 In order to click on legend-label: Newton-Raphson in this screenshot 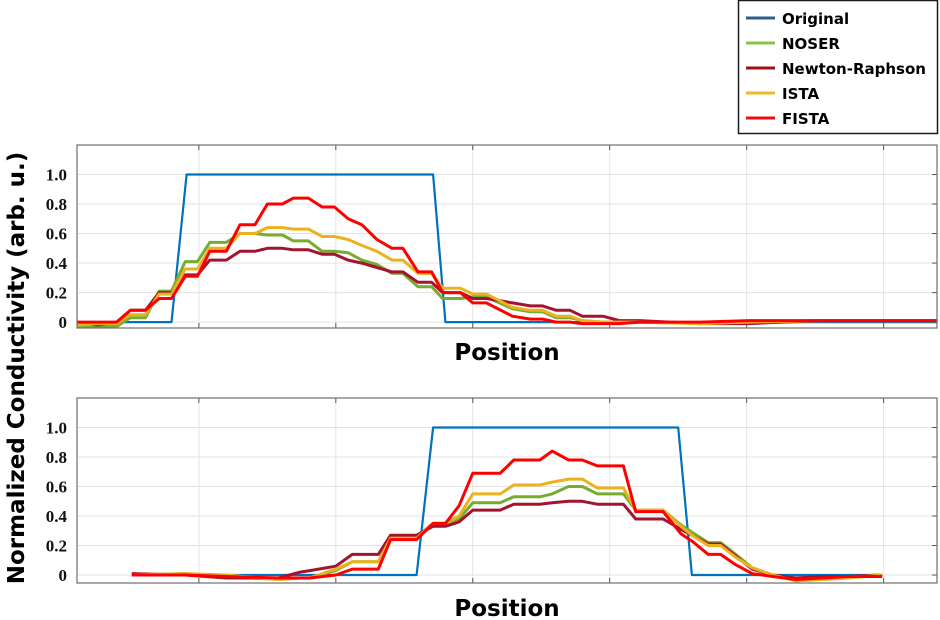, I will do `click(854, 69)`.